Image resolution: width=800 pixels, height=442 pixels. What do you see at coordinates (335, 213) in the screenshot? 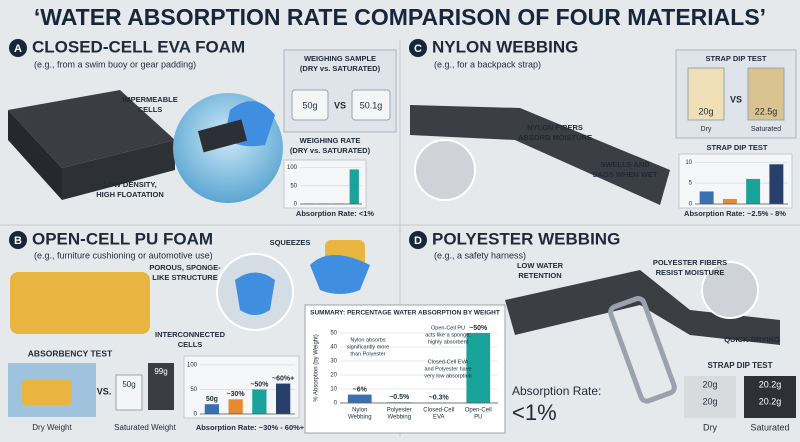
I see `chart-caption: Absorption Rate: <1%` at bounding box center [335, 213].